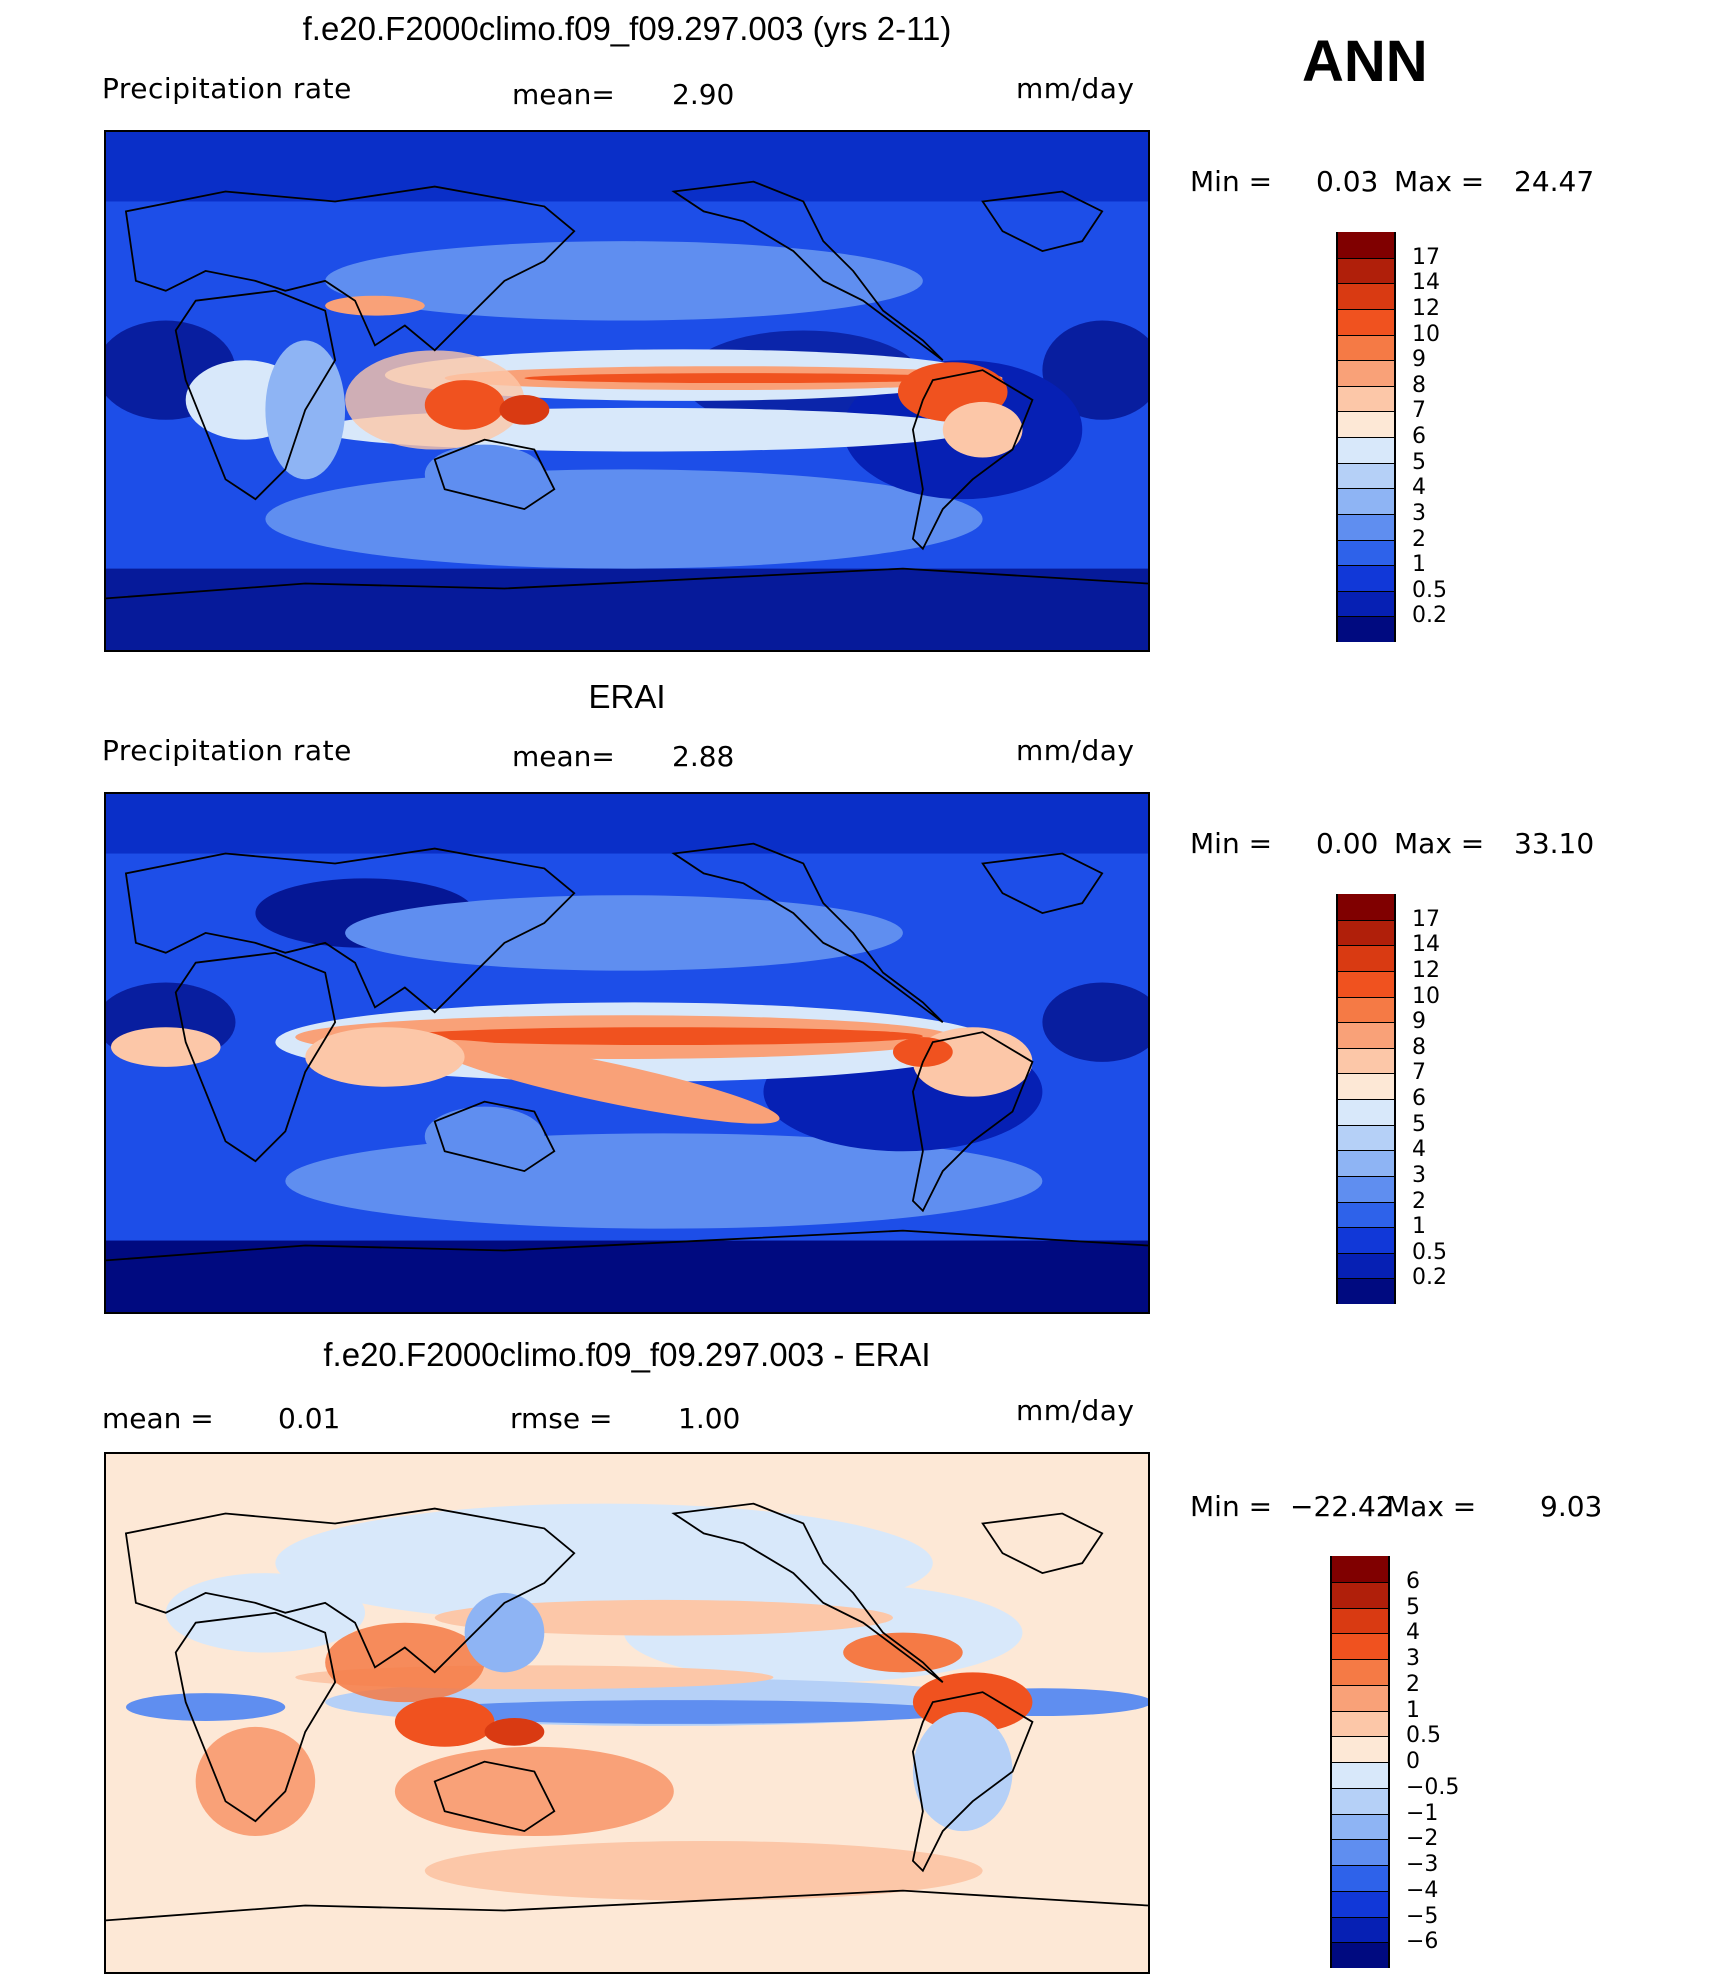 Image resolution: width=1710 pixels, height=1978 pixels. I want to click on panel-1-mean-value: 2.90, so click(703, 94).